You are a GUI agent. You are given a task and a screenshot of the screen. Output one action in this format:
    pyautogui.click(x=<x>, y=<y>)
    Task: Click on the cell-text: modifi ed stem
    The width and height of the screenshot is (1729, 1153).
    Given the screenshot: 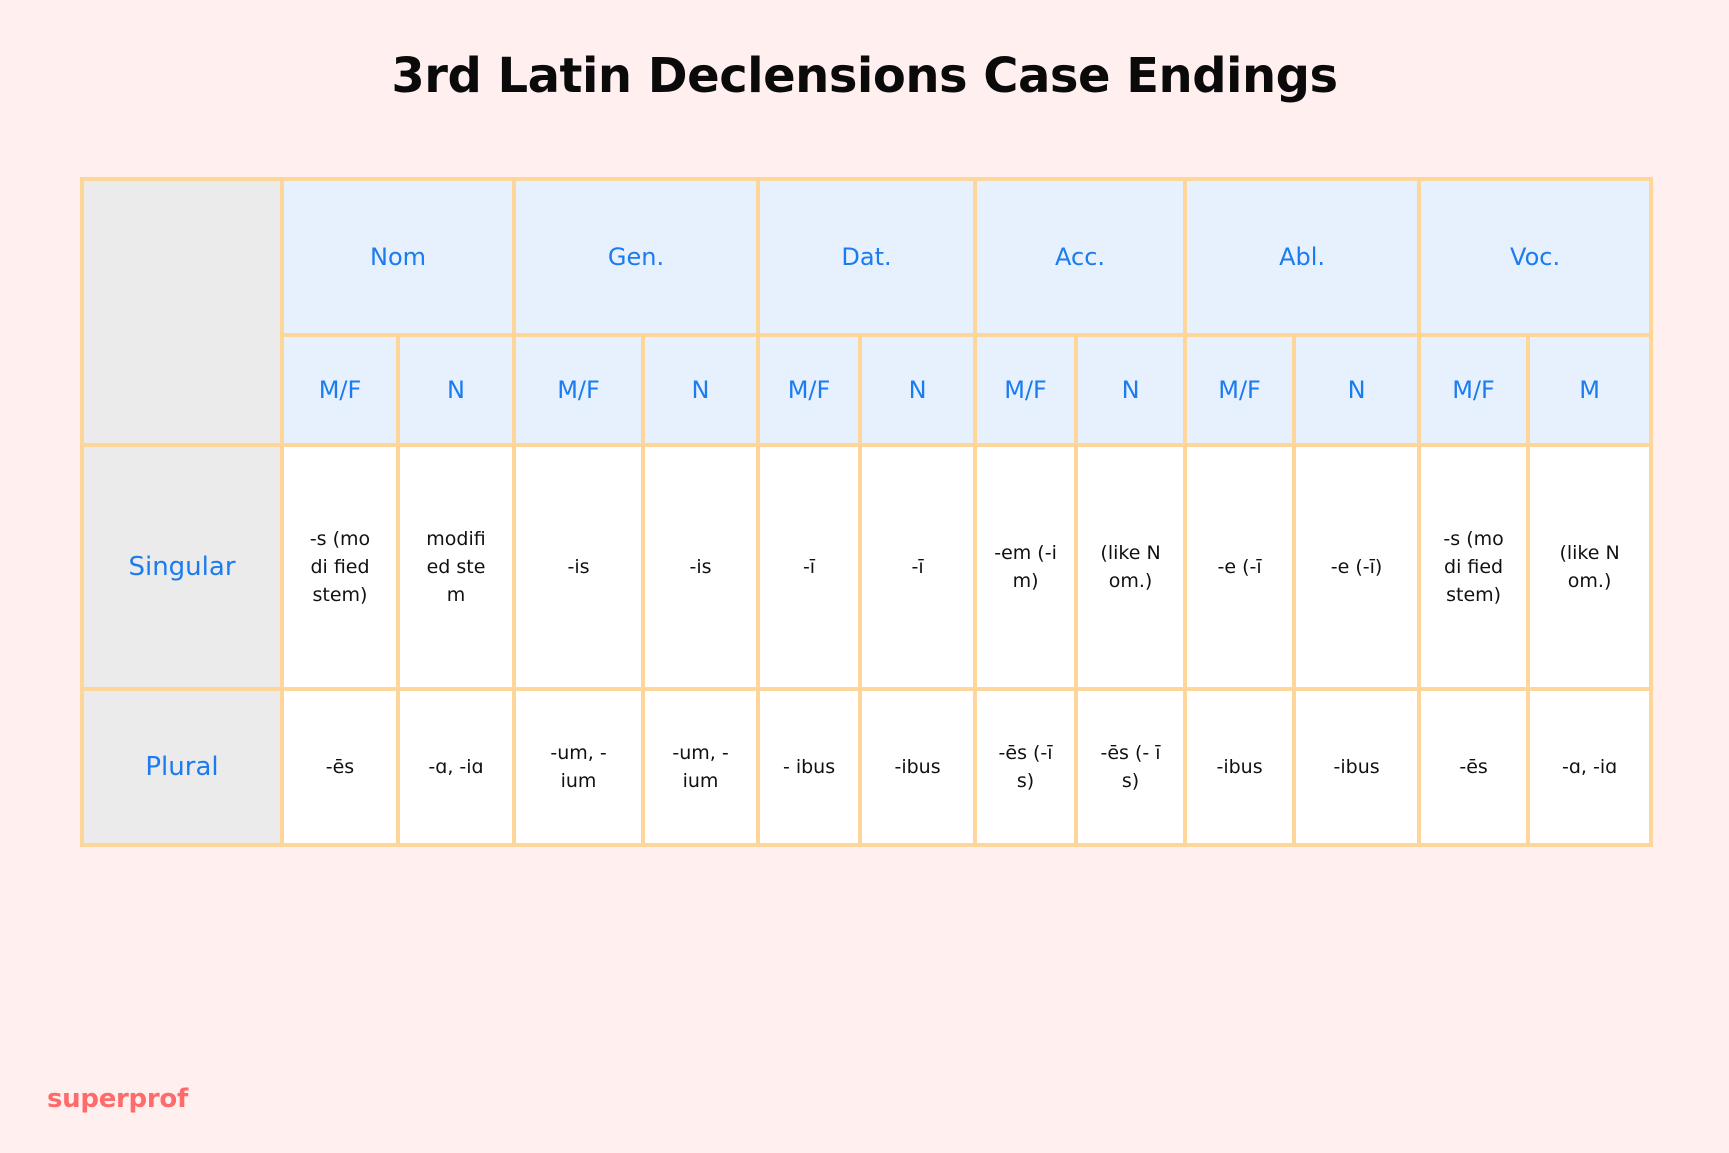 What is the action you would take?
    pyautogui.click(x=456, y=567)
    